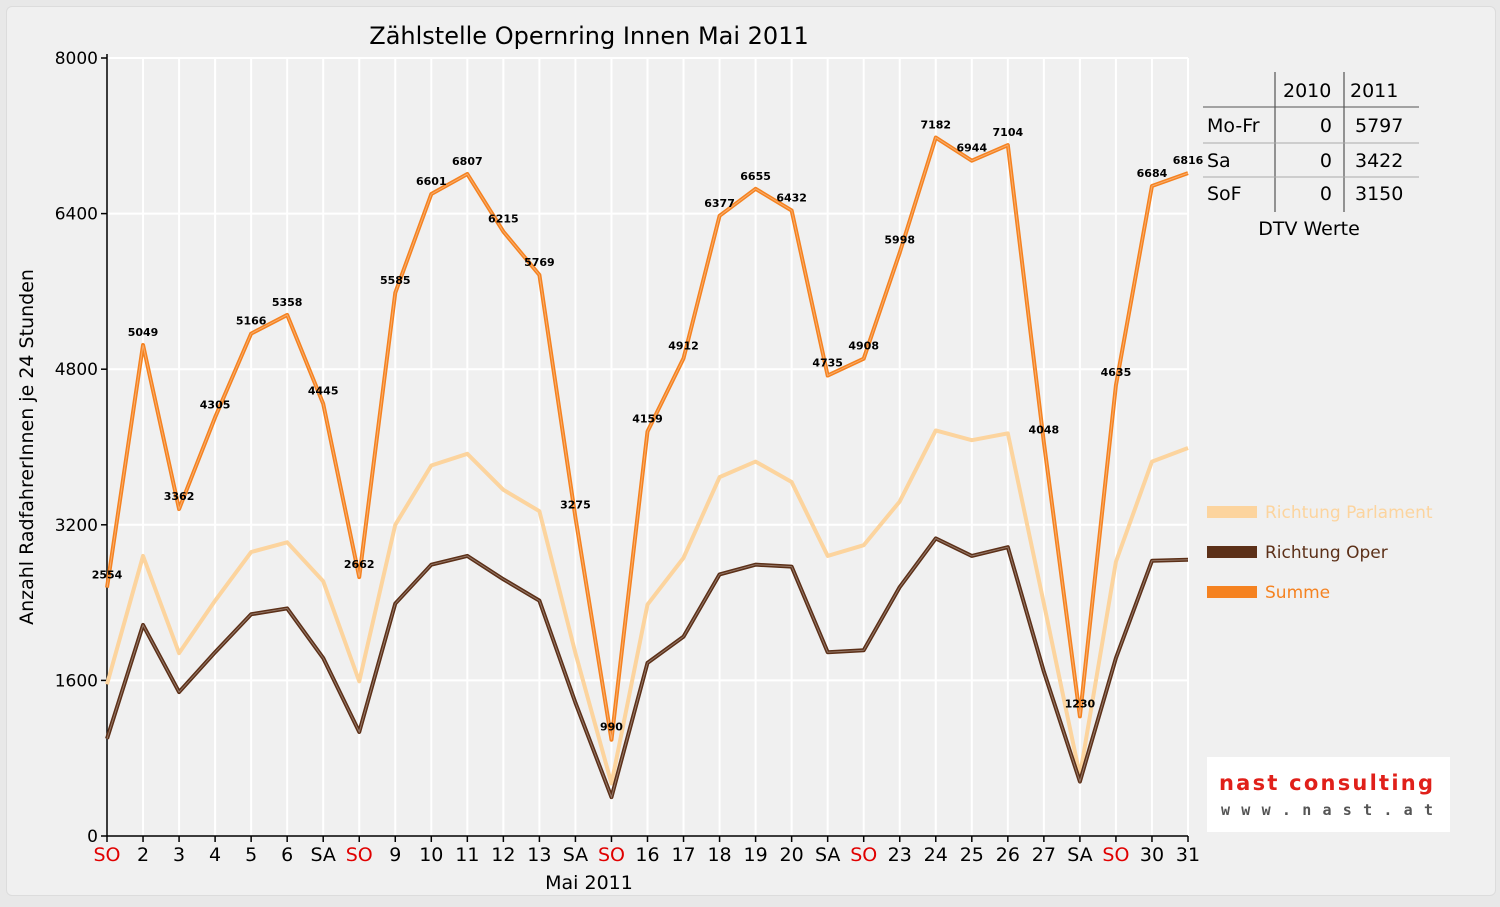 Image resolution: width=1500 pixels, height=907 pixels. Describe the element at coordinates (1219, 161) in the screenshot. I see `dtv-row-label: Sa` at that location.